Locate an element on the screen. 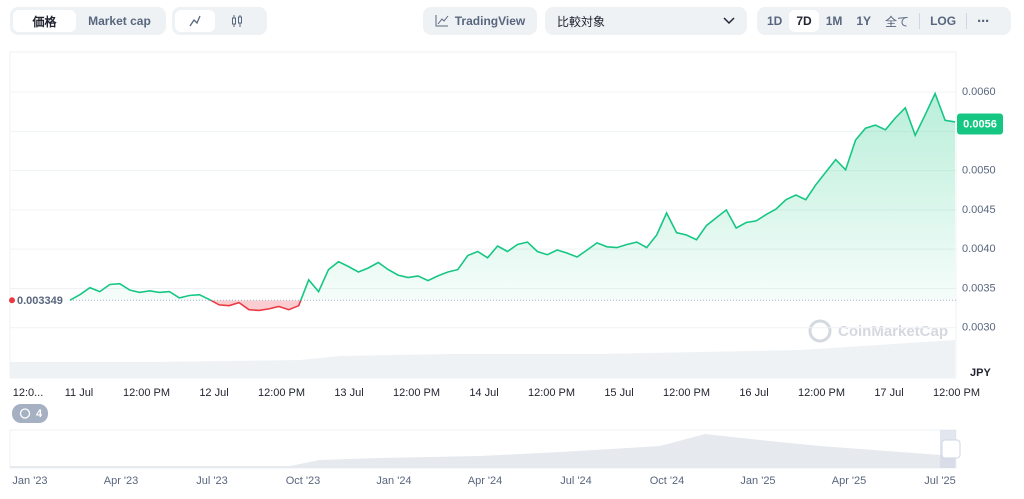 This screenshot has width=1024, height=499. baseline-label: 0.003349 is located at coordinates (40, 301).